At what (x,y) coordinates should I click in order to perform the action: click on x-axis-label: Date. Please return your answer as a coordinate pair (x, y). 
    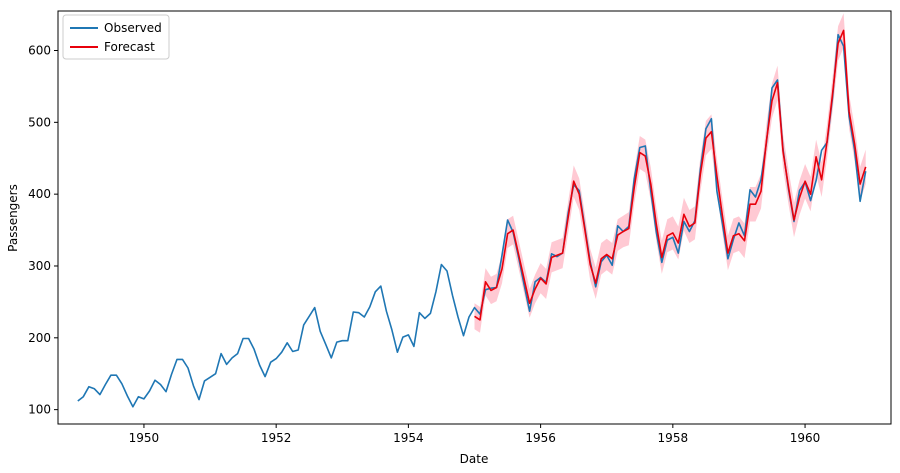
    Looking at the image, I should click on (474, 459).